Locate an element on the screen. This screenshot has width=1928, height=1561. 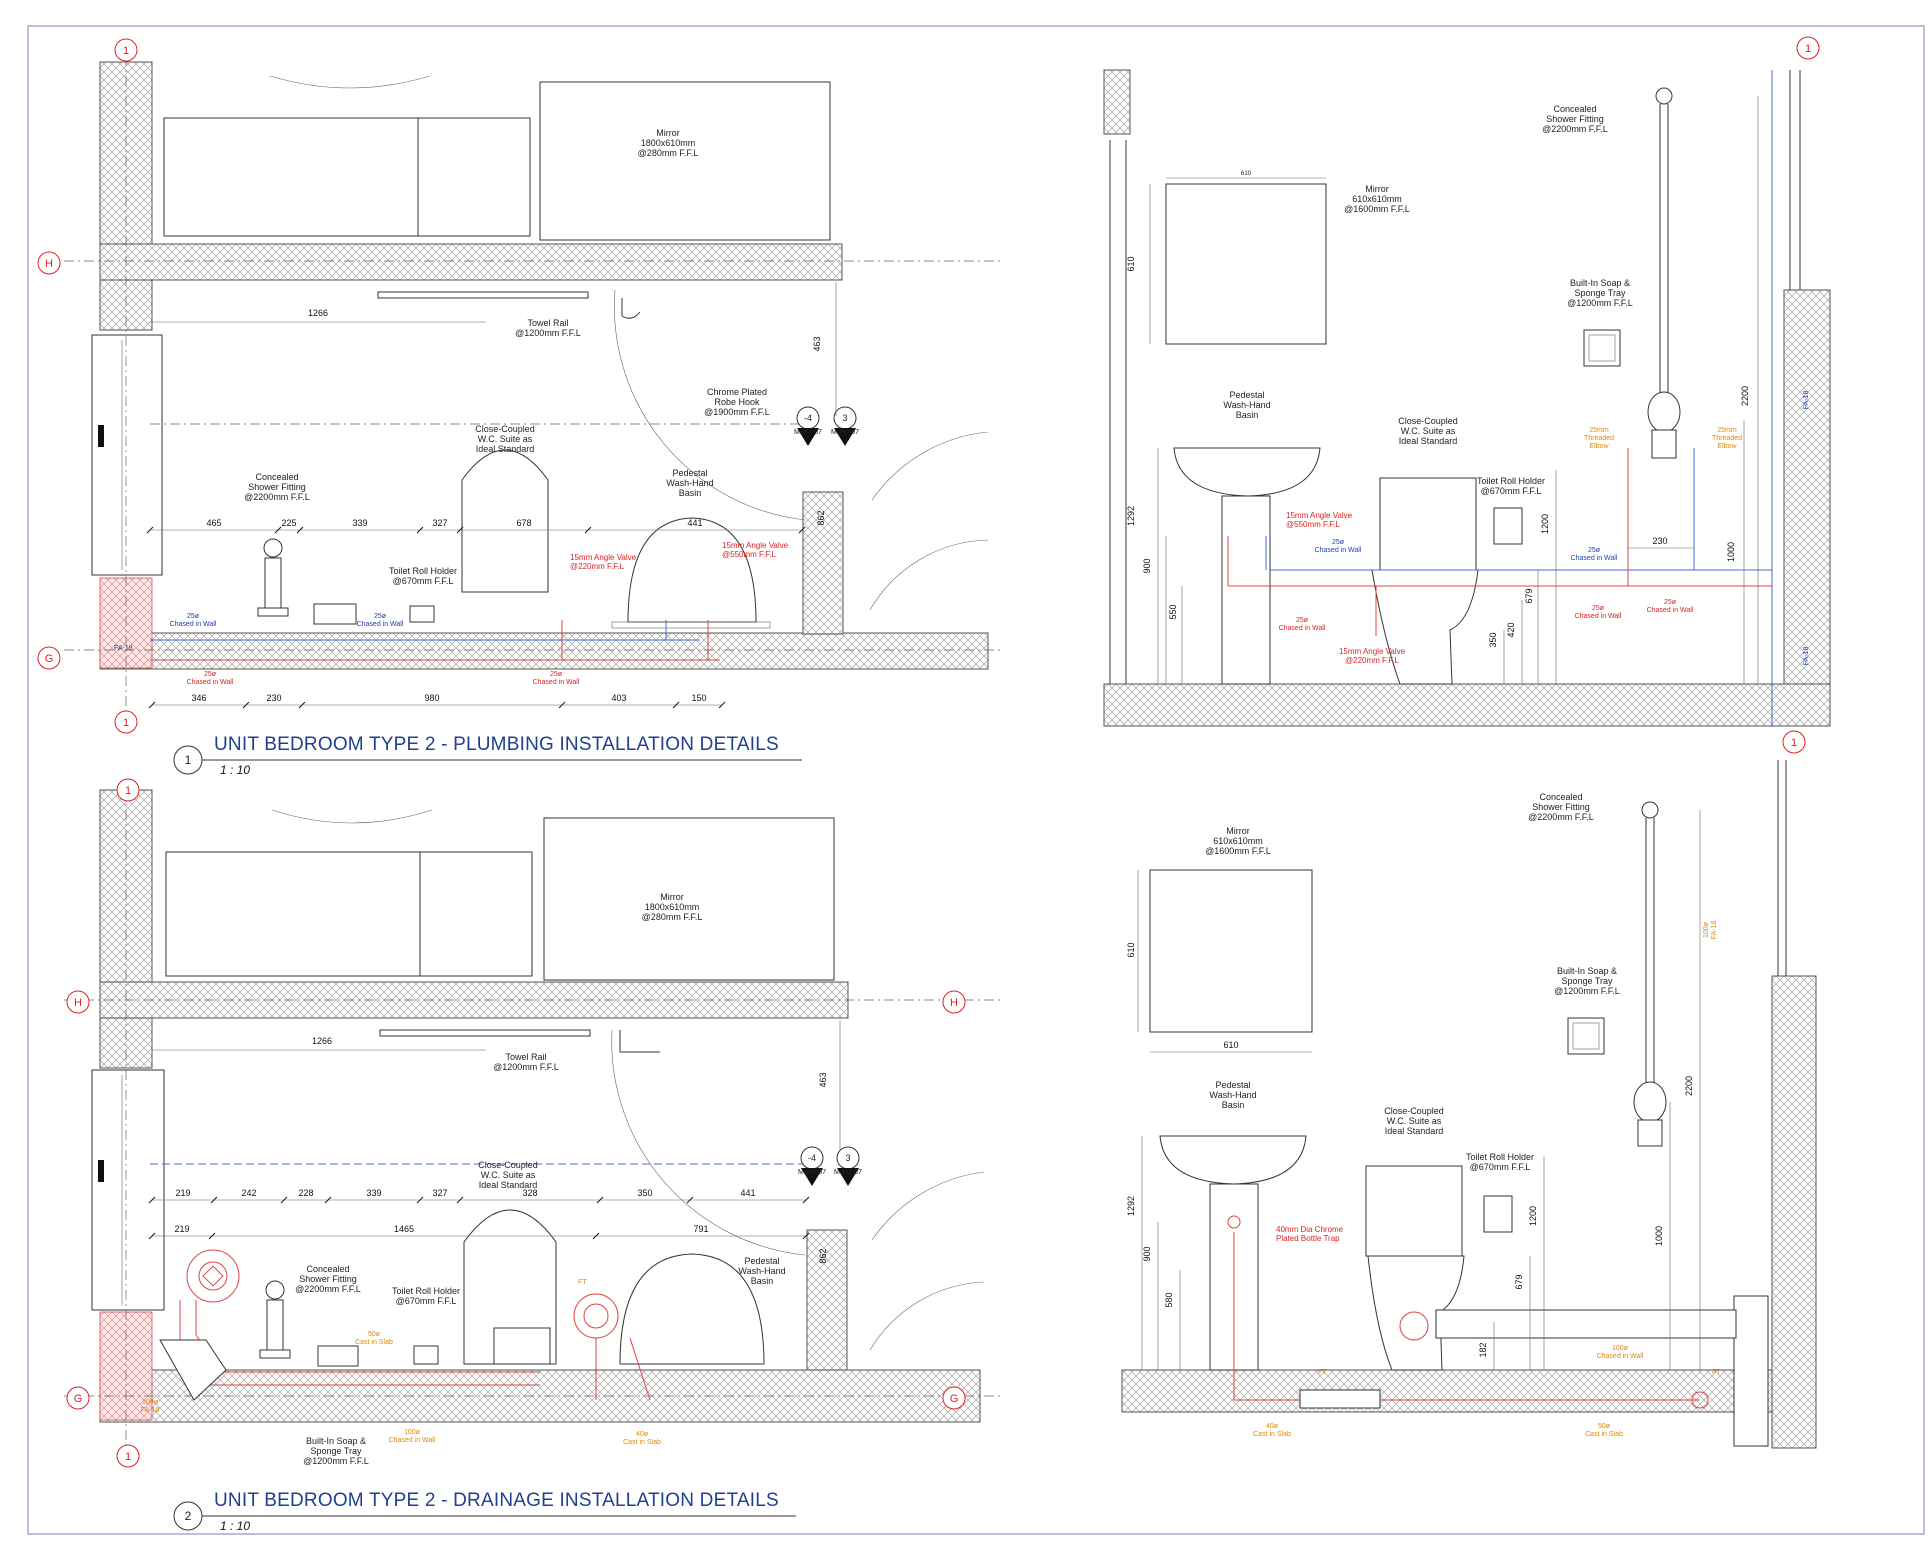
dimension-label: 1465 is located at coordinates (404, 1229).